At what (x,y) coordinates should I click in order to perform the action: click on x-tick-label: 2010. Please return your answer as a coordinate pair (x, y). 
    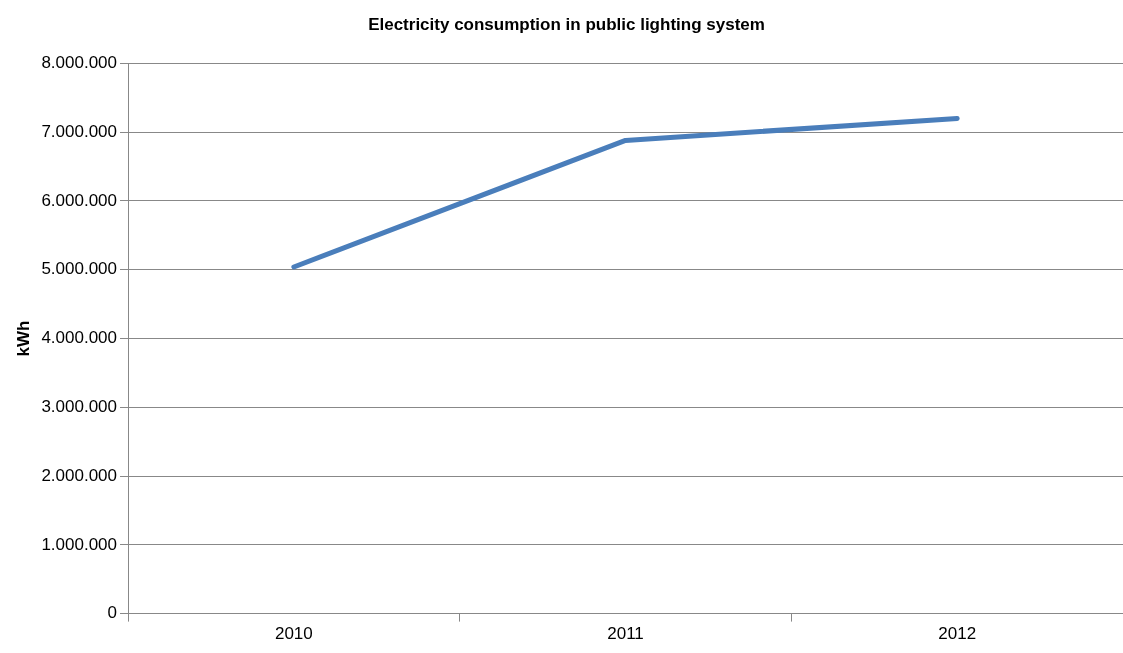
    Looking at the image, I should click on (293, 634).